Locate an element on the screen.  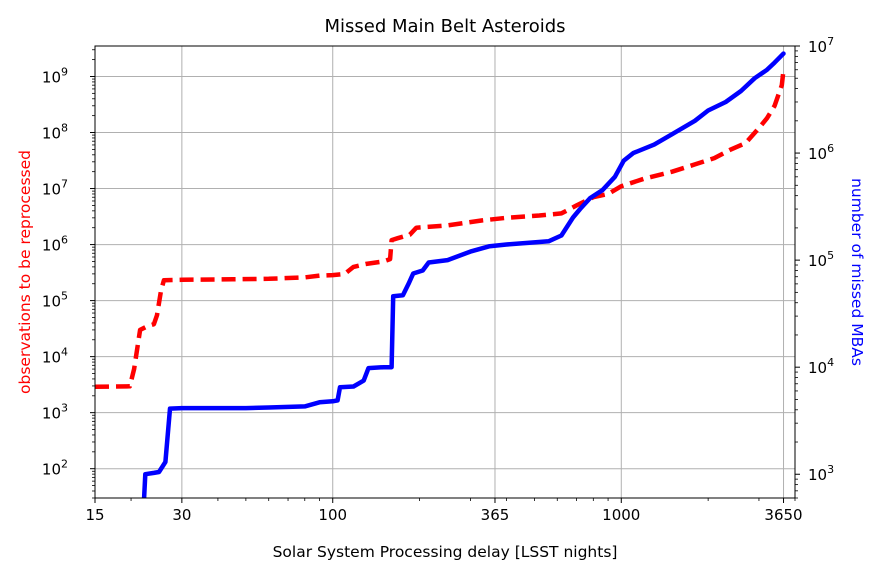
y-right-tick-label: 10⁷ is located at coordinates (821, 45).